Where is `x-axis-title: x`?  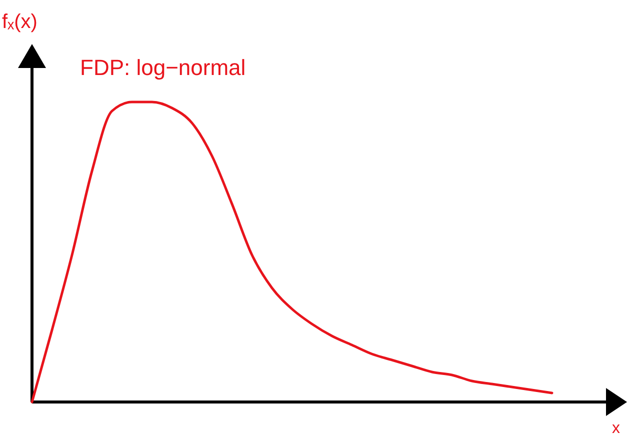 x-axis-title: x is located at coordinates (616, 428).